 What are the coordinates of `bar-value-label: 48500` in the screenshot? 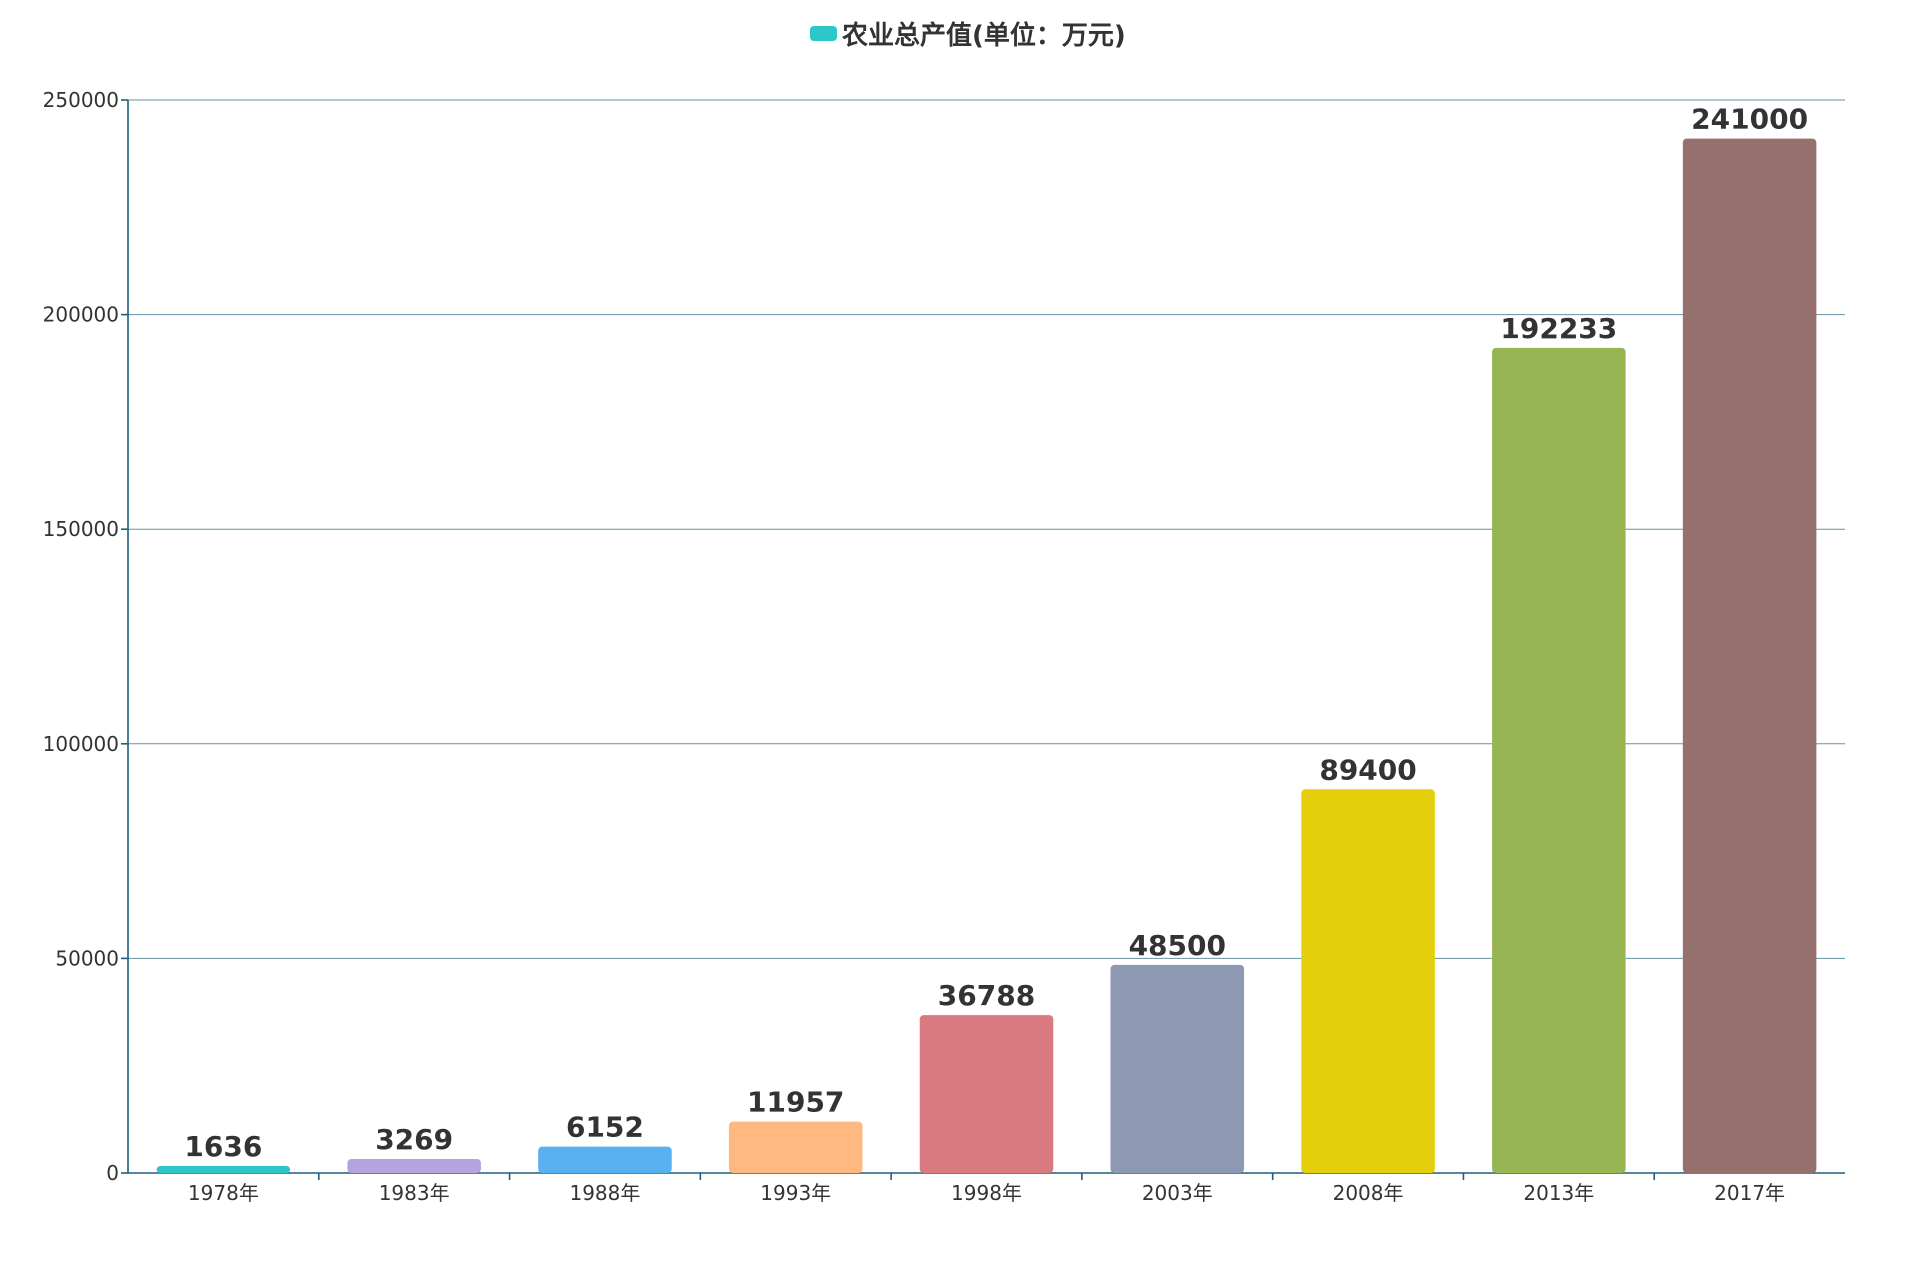 It's located at (1177, 945).